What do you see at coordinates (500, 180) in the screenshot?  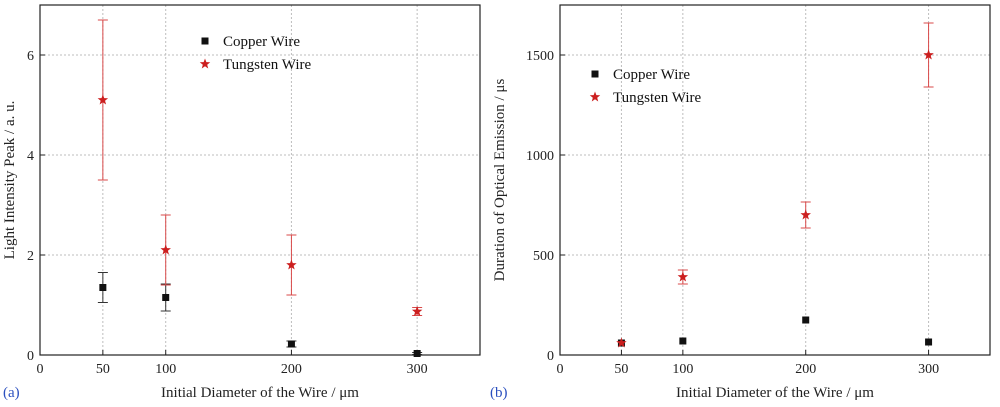 I see `y-axis-title: Duration of Optical Emission / μs` at bounding box center [500, 180].